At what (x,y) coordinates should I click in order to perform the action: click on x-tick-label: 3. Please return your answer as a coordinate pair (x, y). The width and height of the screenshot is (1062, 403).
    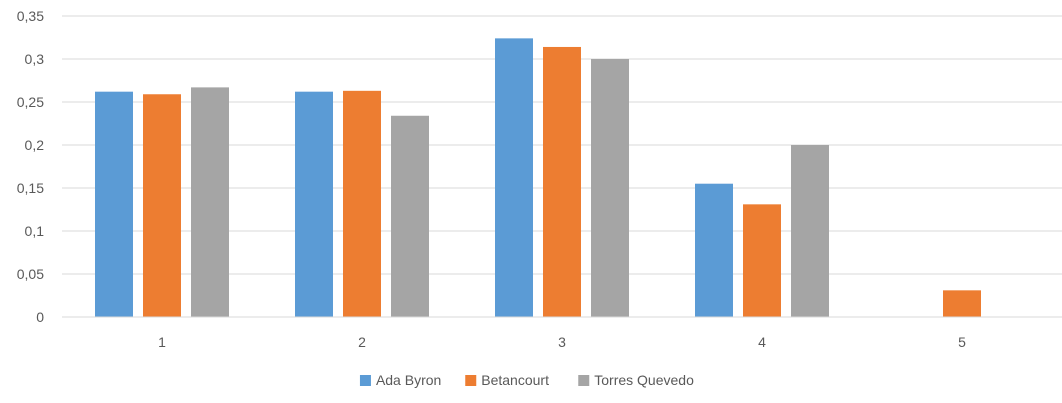
    Looking at the image, I should click on (562, 342).